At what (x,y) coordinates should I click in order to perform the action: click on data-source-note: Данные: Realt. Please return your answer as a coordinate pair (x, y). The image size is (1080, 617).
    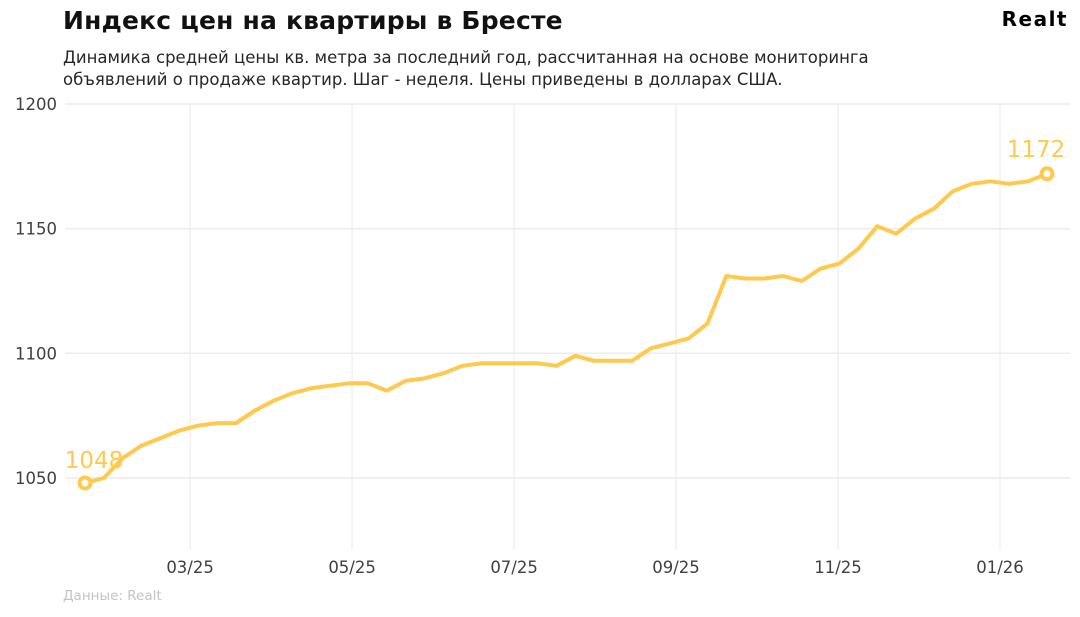
    Looking at the image, I should click on (112, 596).